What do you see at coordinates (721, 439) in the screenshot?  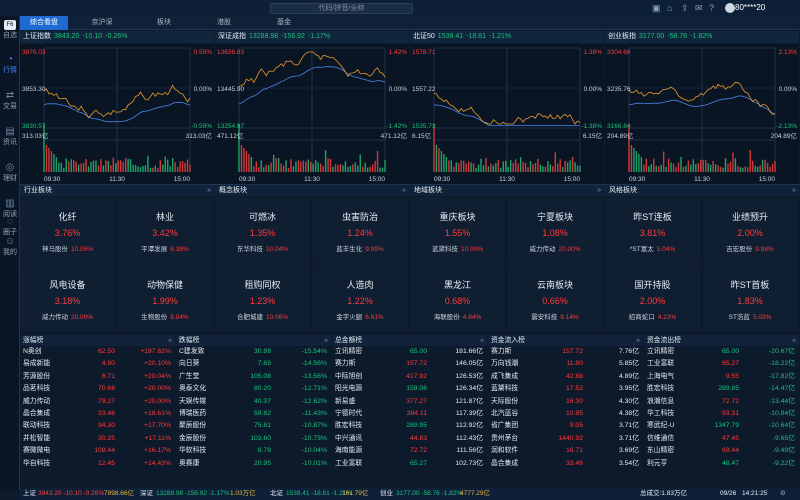 I see `table-row: 信维通信 47.45 -9.65亿` at bounding box center [721, 439].